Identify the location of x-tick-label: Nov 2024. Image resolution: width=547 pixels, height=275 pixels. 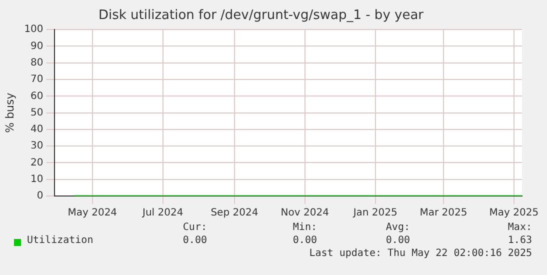
(304, 213).